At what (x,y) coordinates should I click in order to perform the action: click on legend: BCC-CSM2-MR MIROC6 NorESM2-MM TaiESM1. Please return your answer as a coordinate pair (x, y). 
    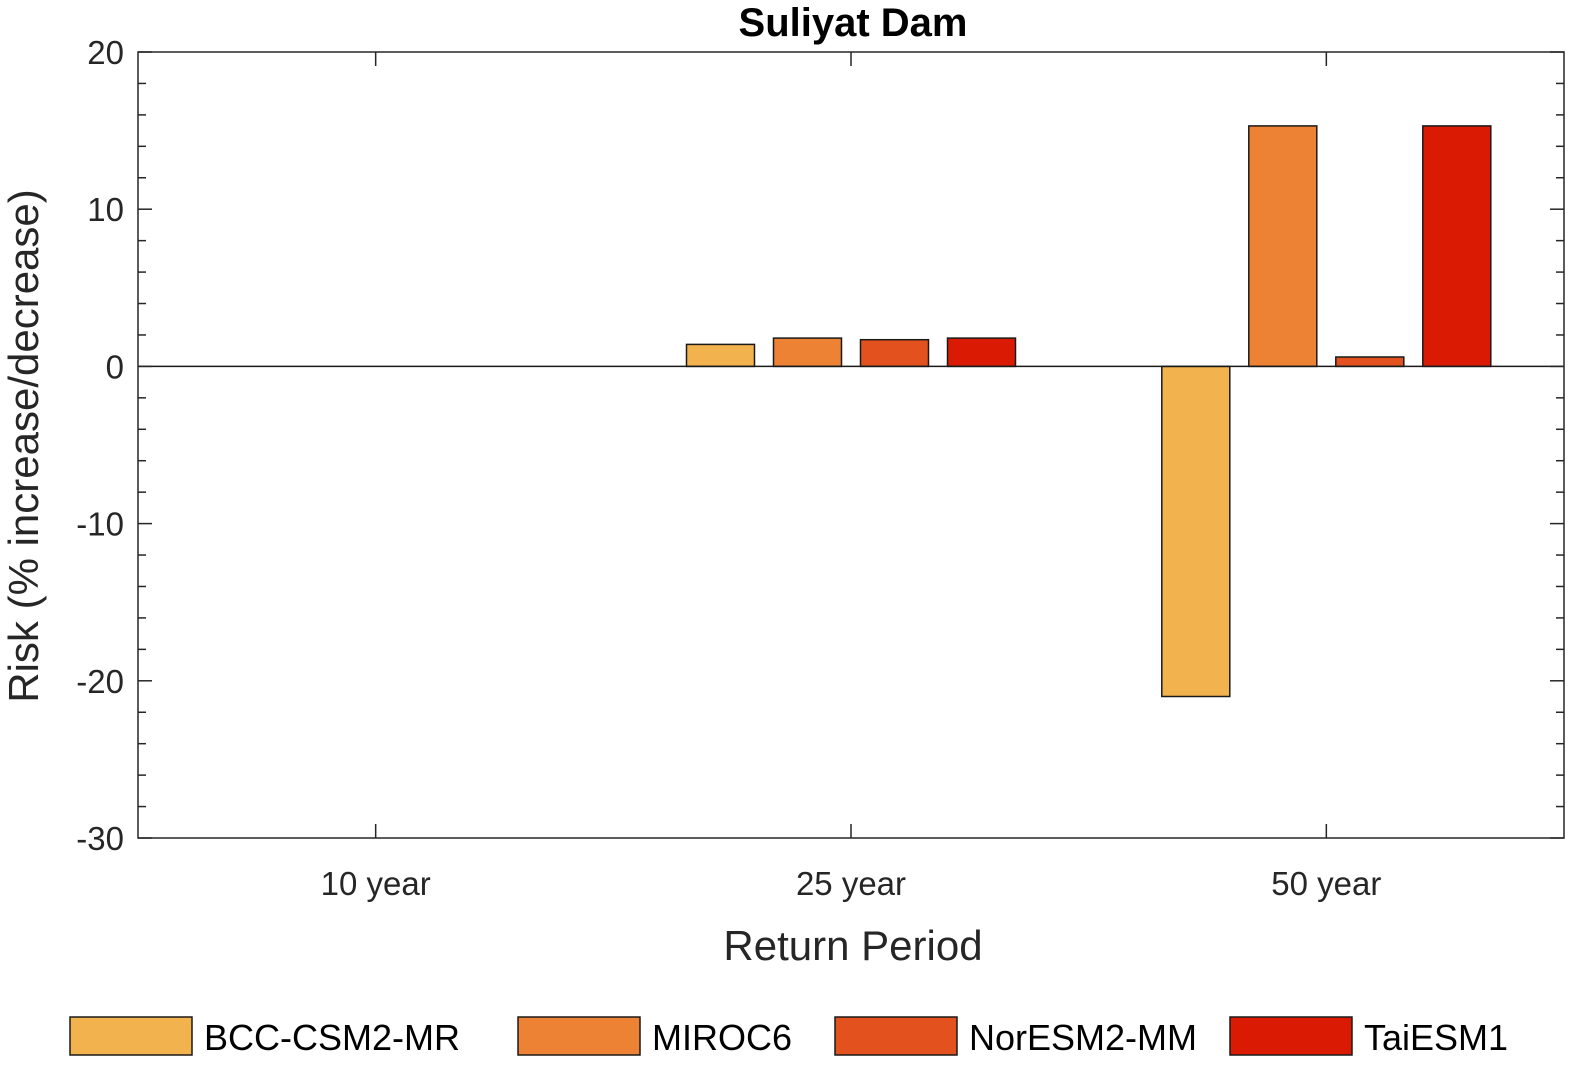
    Looking at the image, I should click on (788, 1037).